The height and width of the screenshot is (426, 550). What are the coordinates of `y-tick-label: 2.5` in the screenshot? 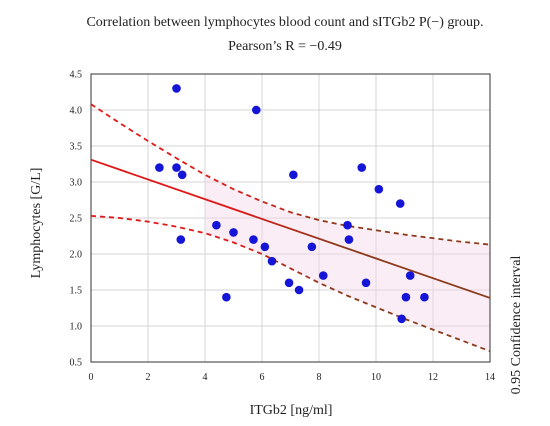 It's located at (76, 219).